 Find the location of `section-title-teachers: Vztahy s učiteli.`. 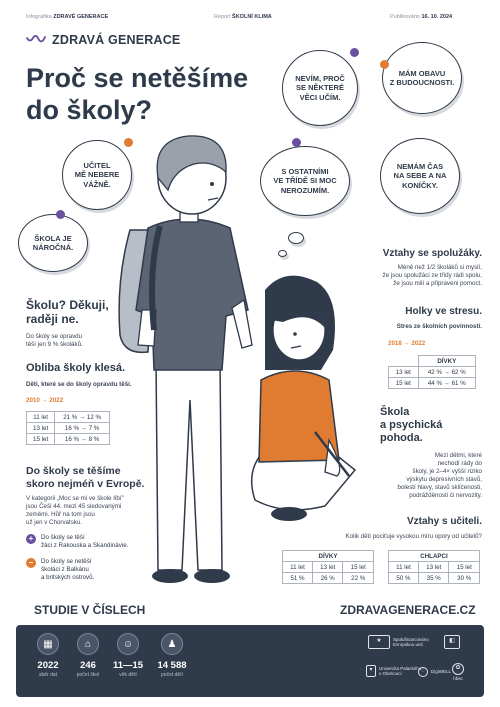

section-title-teachers: Vztahy s učiteli. is located at coordinates (444, 521).